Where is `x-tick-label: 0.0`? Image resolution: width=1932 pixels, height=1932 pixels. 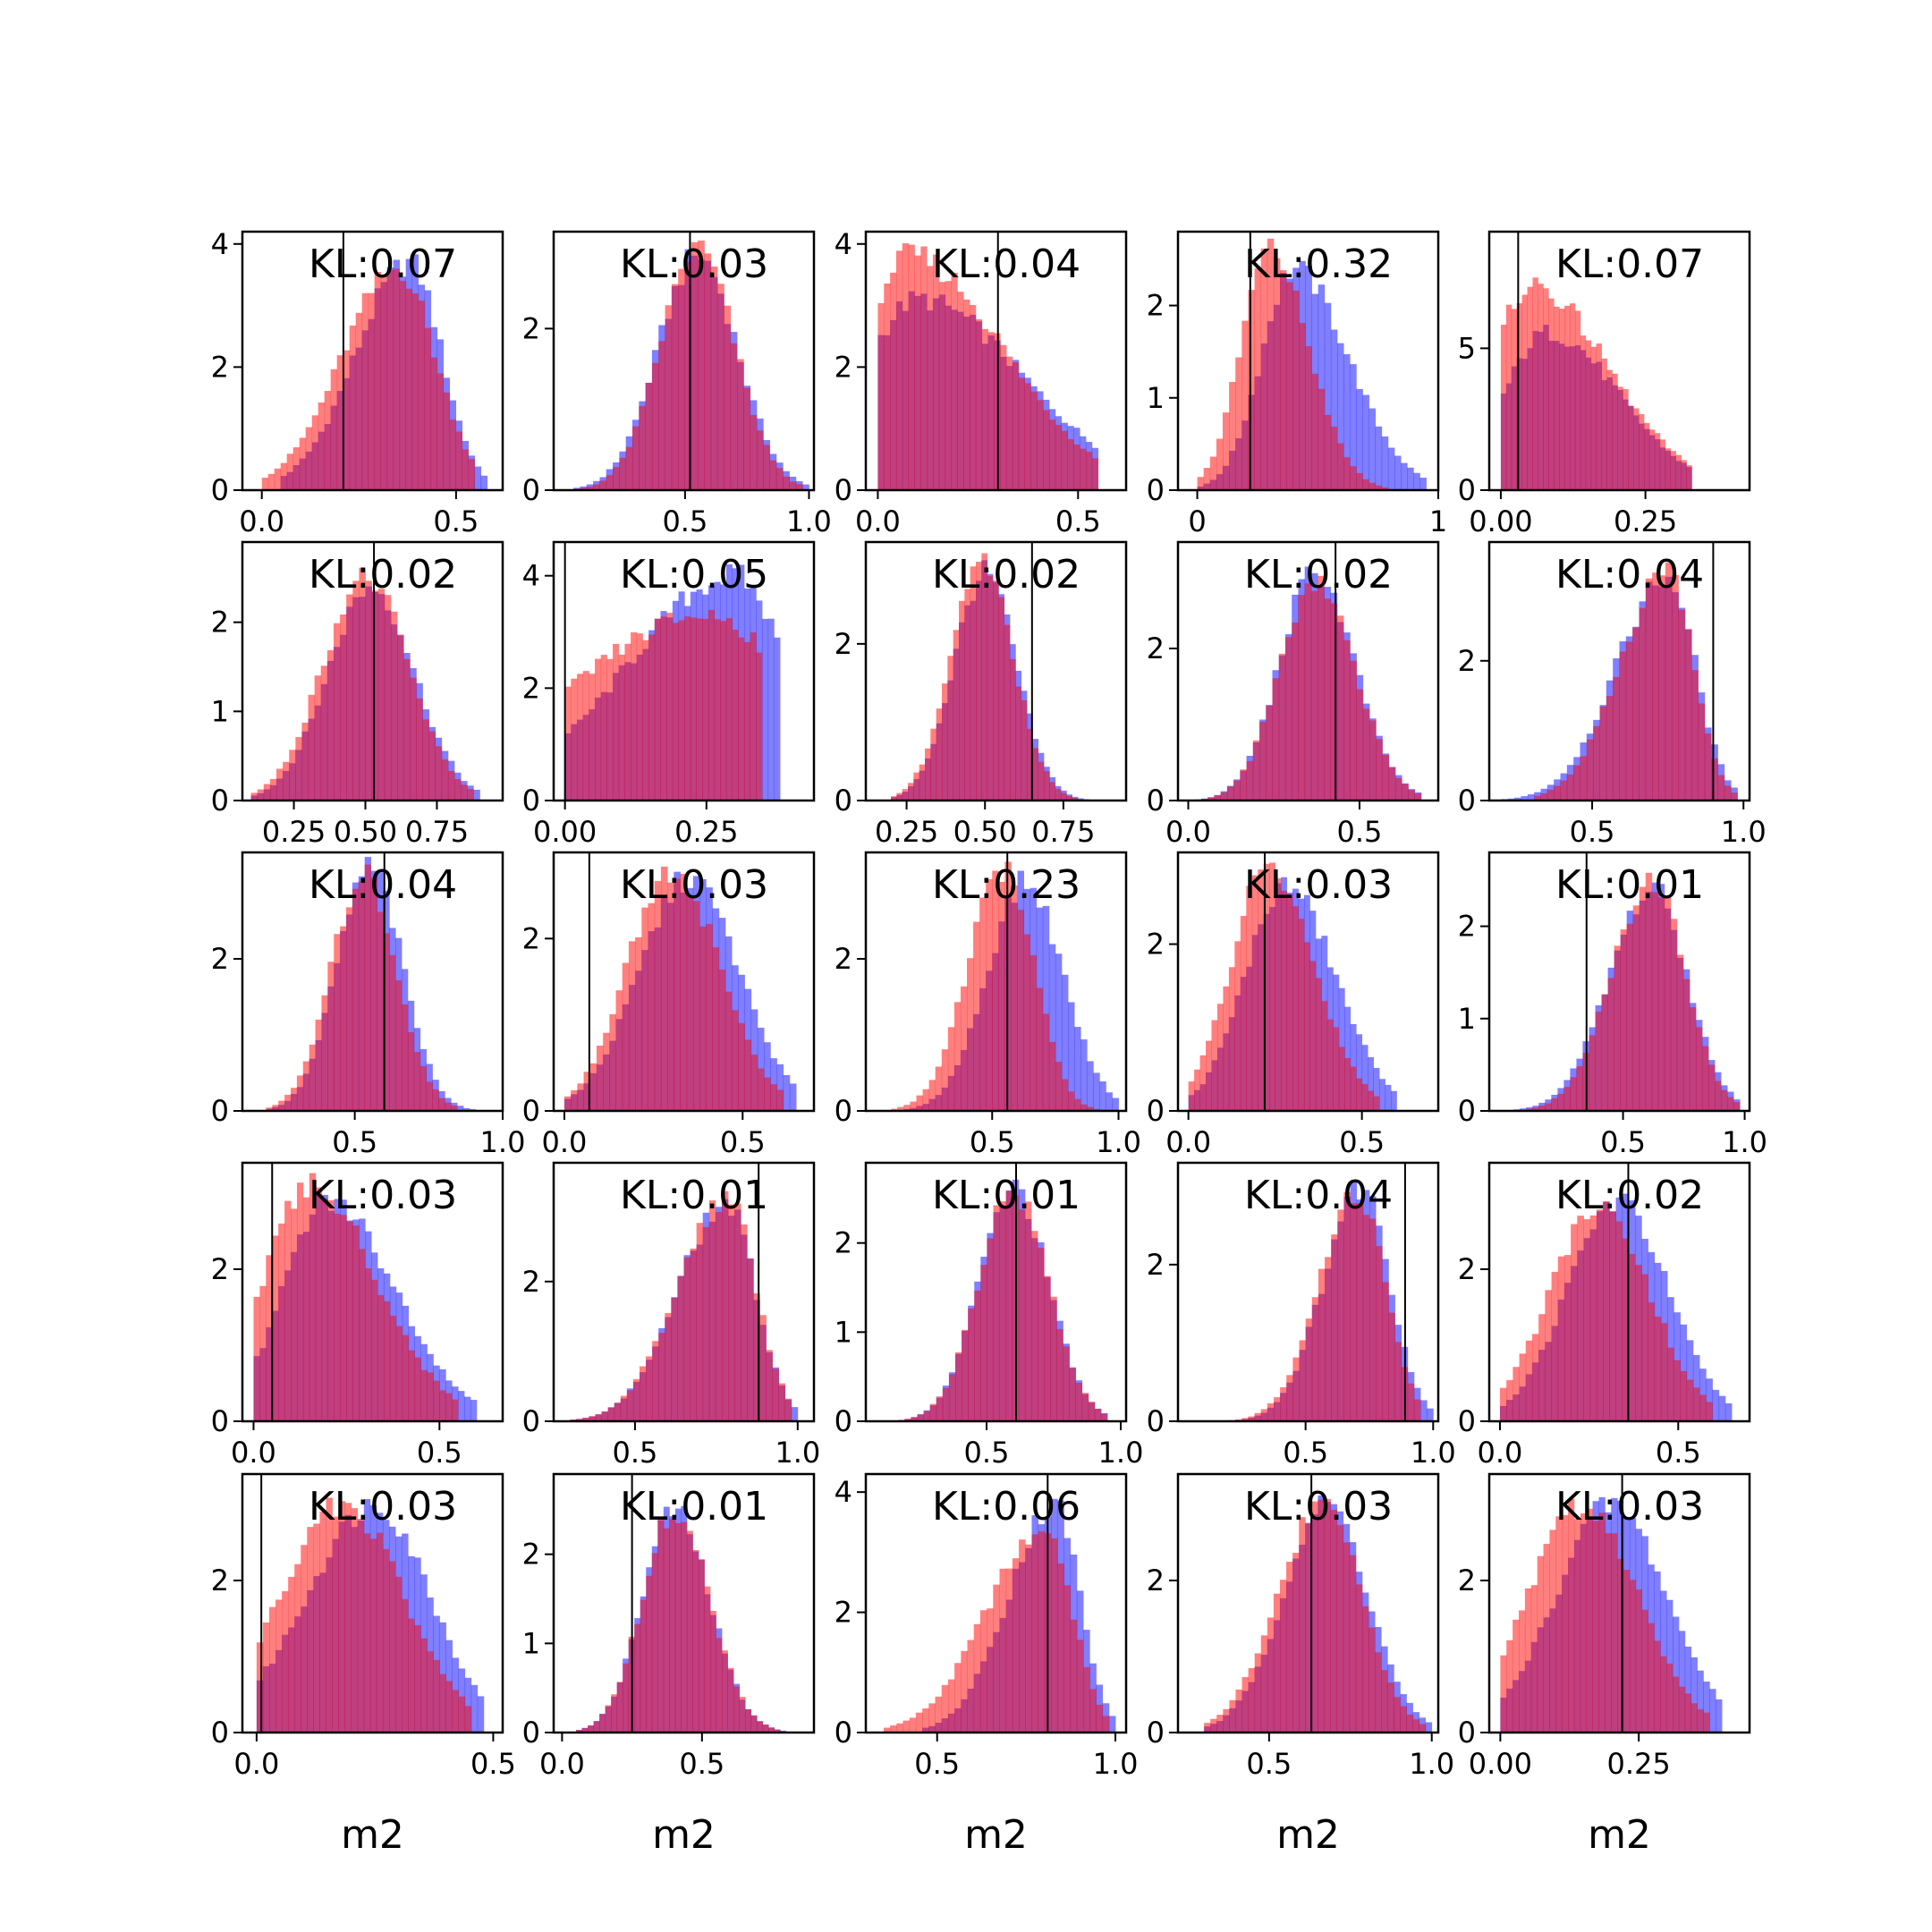 x-tick-label: 0.0 is located at coordinates (256, 1764).